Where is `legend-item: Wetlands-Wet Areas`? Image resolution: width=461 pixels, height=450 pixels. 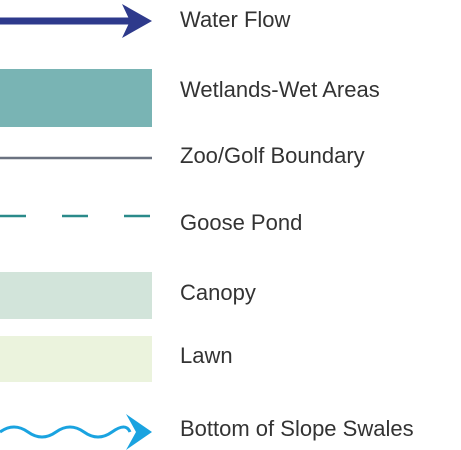
legend-item: Wetlands-Wet Areas is located at coordinates (190, 98).